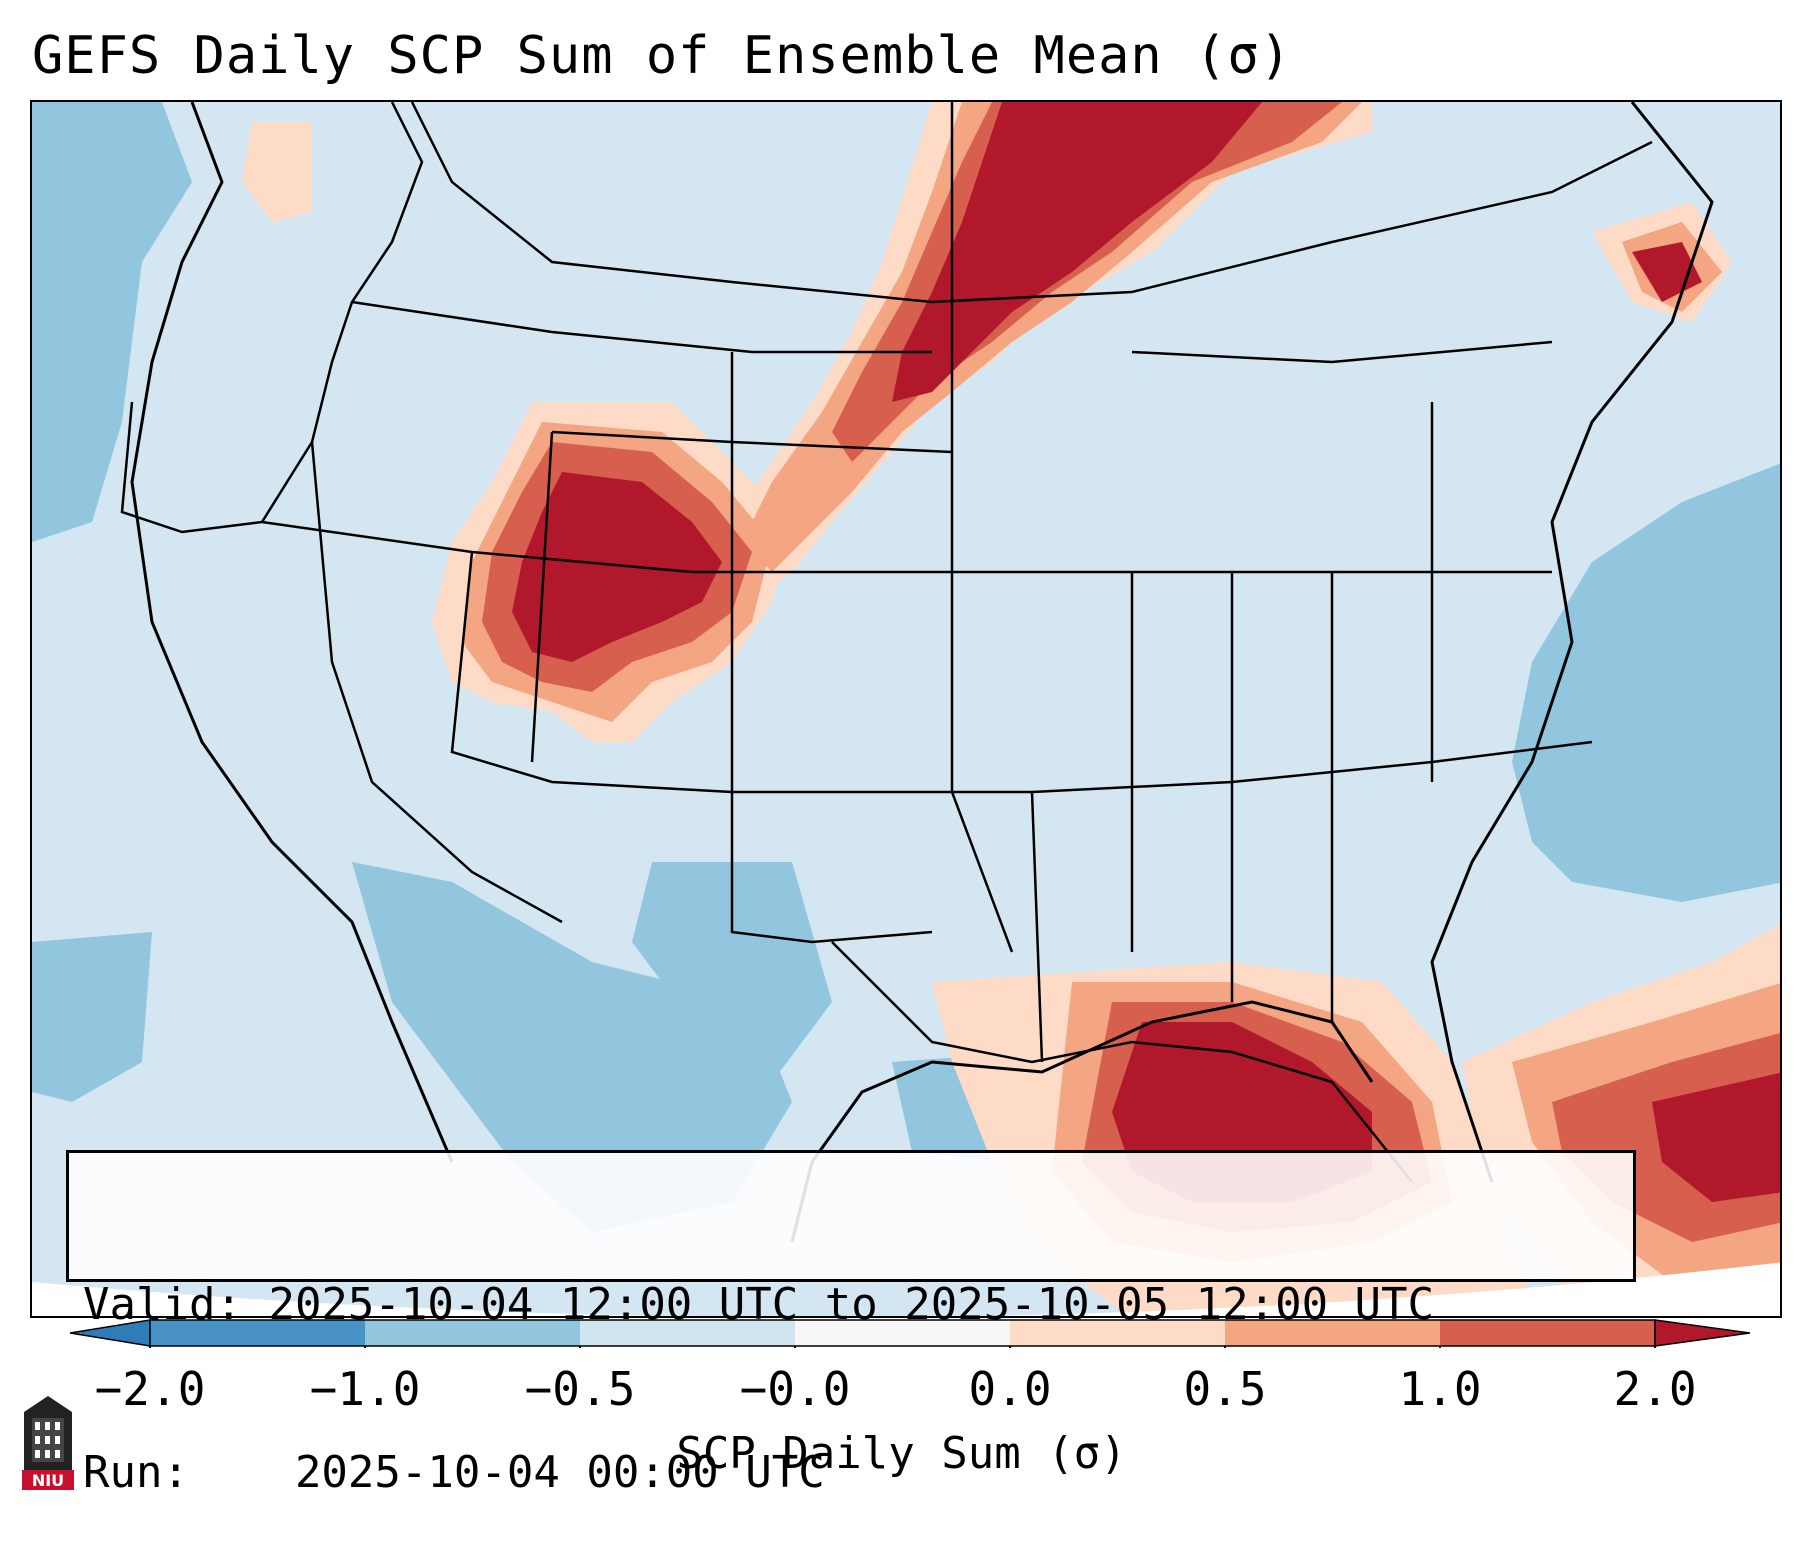  What do you see at coordinates (1702, 1333) in the screenshot?
I see `colorbar-extend-high` at bounding box center [1702, 1333].